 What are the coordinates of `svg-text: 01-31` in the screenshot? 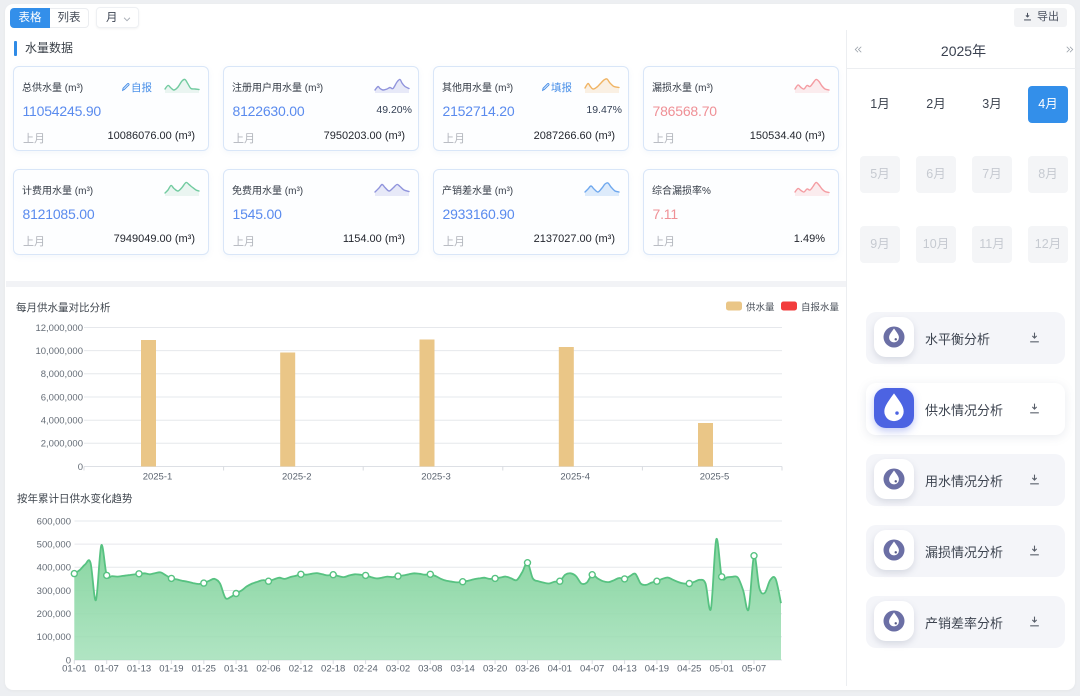 It's located at (236, 669).